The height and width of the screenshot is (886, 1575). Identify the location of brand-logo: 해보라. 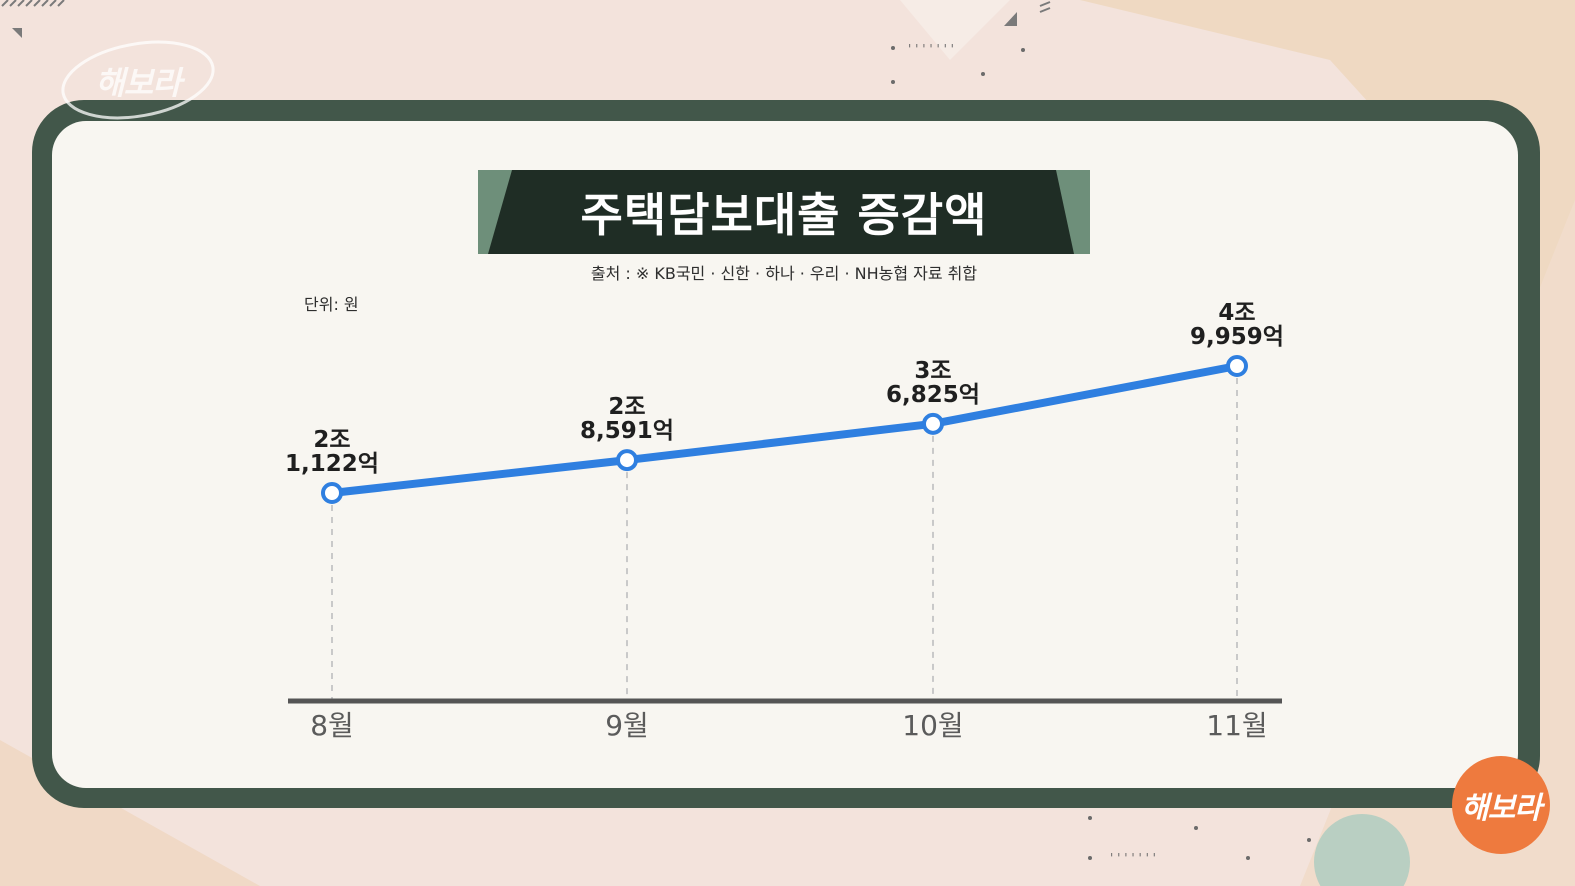
(1501, 805).